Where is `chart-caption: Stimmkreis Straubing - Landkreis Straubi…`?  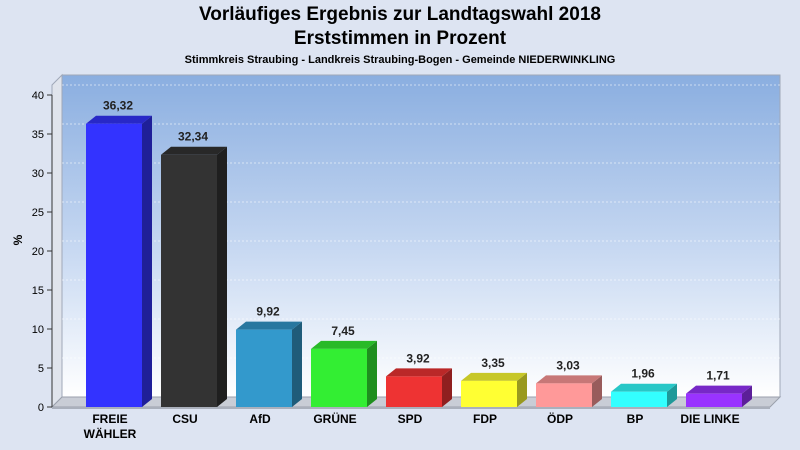
chart-caption: Stimmkreis Straubing - Landkreis Straubi… is located at coordinates (400, 60).